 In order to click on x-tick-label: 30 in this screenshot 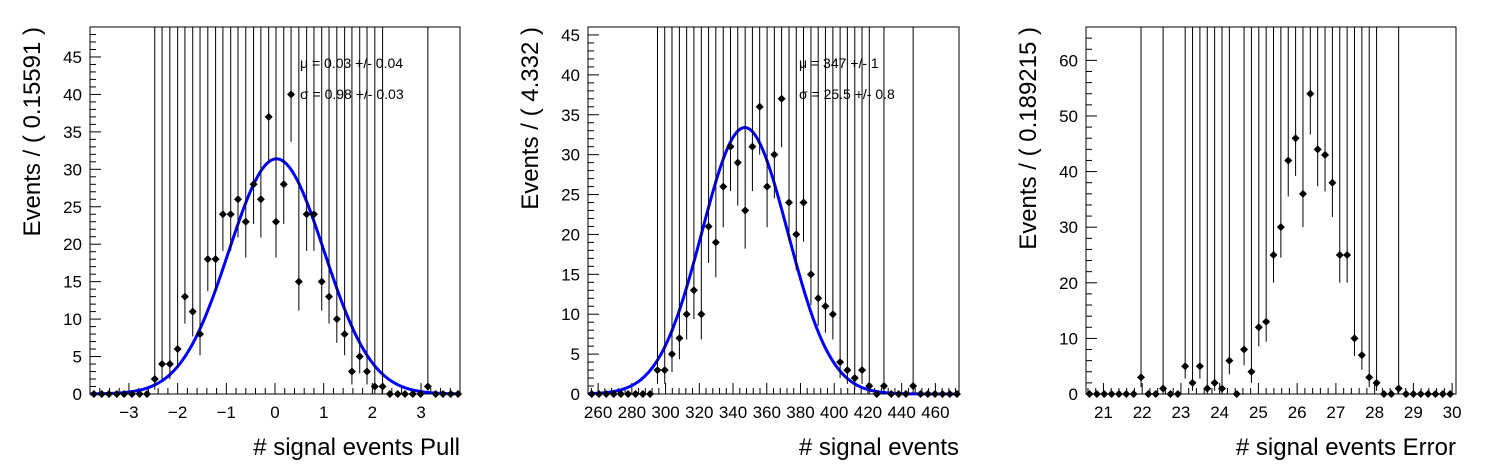, I will do `click(1452, 412)`.